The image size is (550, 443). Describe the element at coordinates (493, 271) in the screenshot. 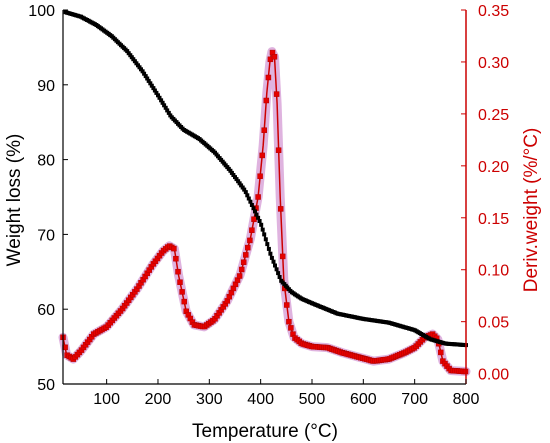

I see `y-right-tick-label: 0.10` at that location.